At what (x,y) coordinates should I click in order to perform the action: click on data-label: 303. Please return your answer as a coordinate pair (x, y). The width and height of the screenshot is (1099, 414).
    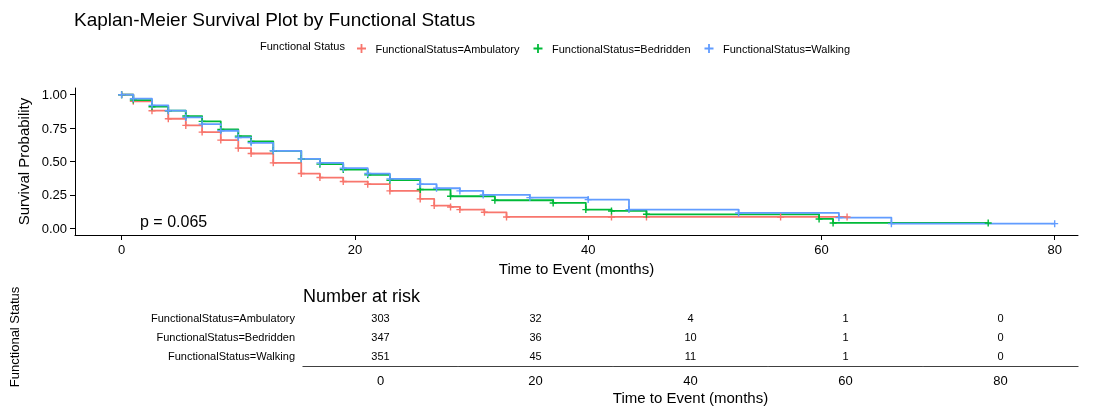
    Looking at the image, I should click on (380, 317).